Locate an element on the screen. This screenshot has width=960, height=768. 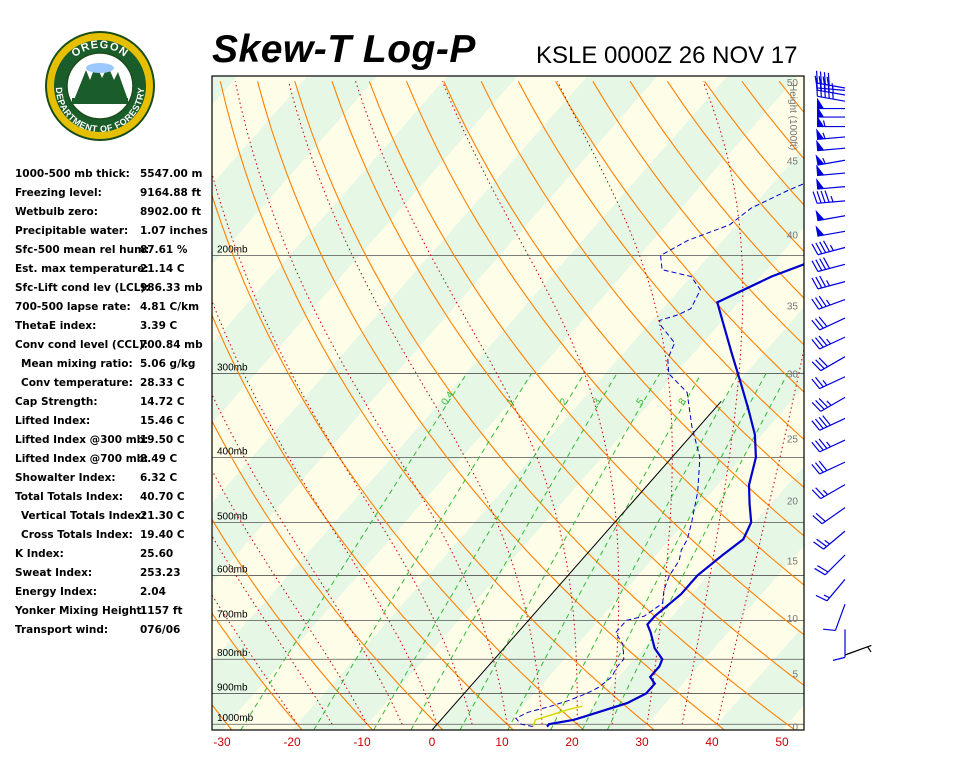
index-row: Sweat Index: 253.23 is located at coordinates (115, 576).